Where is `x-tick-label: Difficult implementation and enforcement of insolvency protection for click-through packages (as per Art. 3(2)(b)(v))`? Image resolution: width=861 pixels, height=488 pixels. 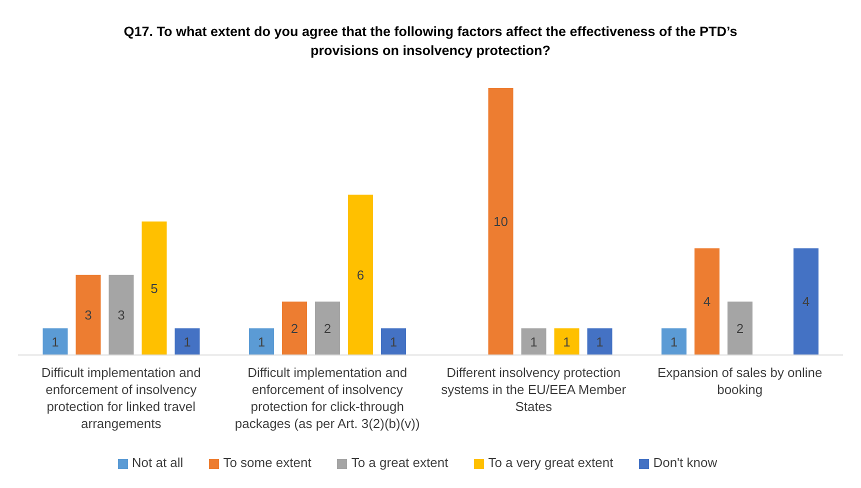
x-tick-label: Difficult implementation and enforcement of insolvency protection for click-through packages (as per Art. 3(2)(b)(v)) is located at coordinates (327, 398).